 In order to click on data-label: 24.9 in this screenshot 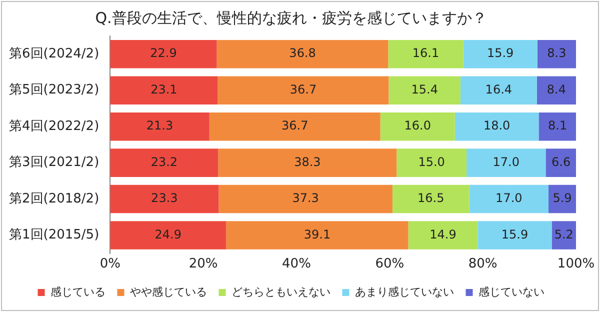, I will do `click(168, 234)`.